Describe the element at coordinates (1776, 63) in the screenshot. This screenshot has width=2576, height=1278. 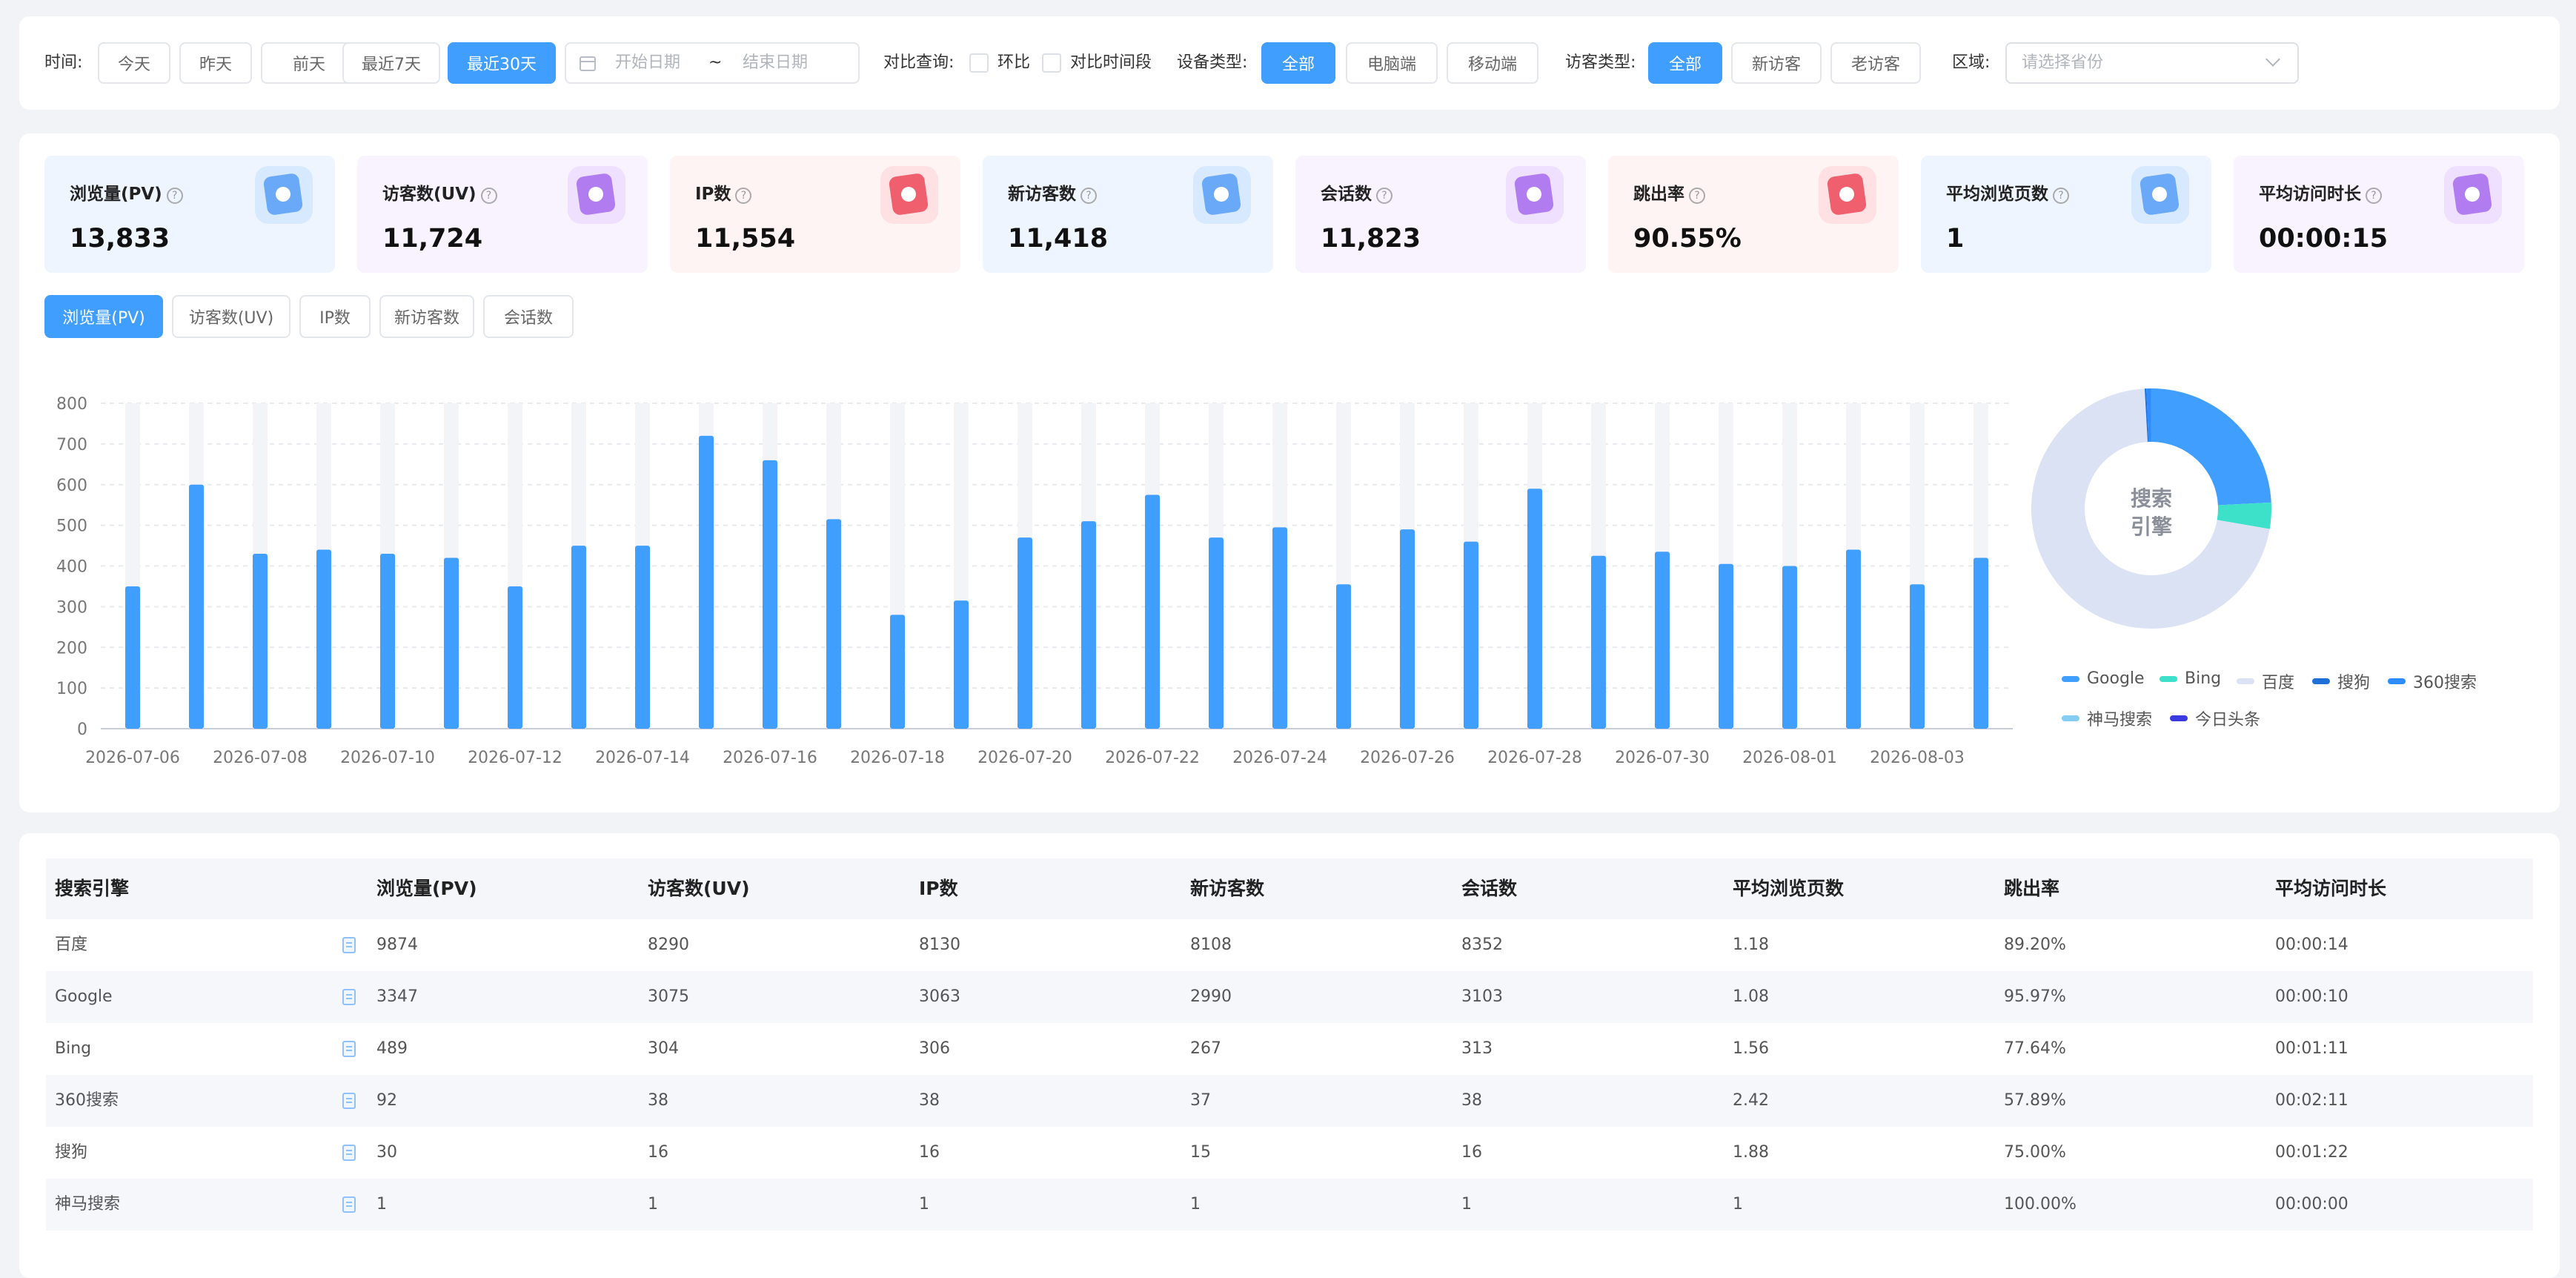
I see `visitor-new-button: 新访客` at that location.